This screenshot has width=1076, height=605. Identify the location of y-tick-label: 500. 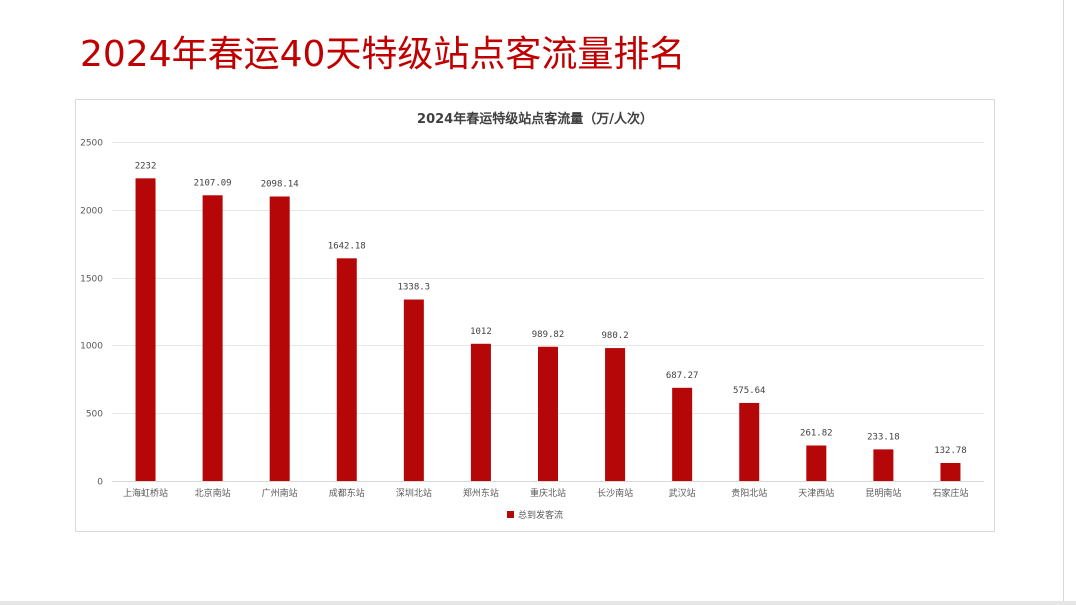
(94, 415).